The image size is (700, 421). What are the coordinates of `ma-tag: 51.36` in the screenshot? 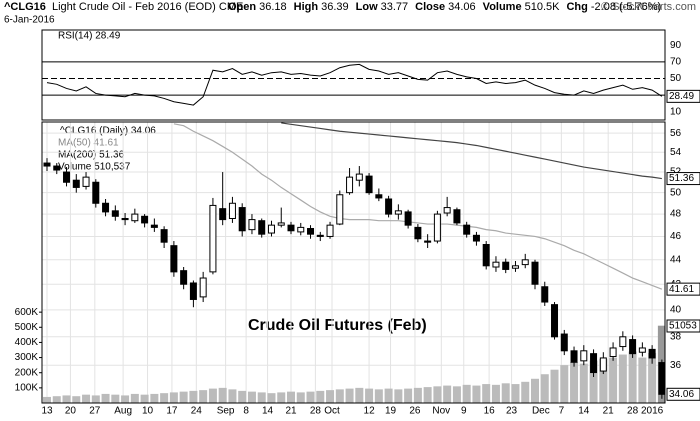 It's located at (681, 178).